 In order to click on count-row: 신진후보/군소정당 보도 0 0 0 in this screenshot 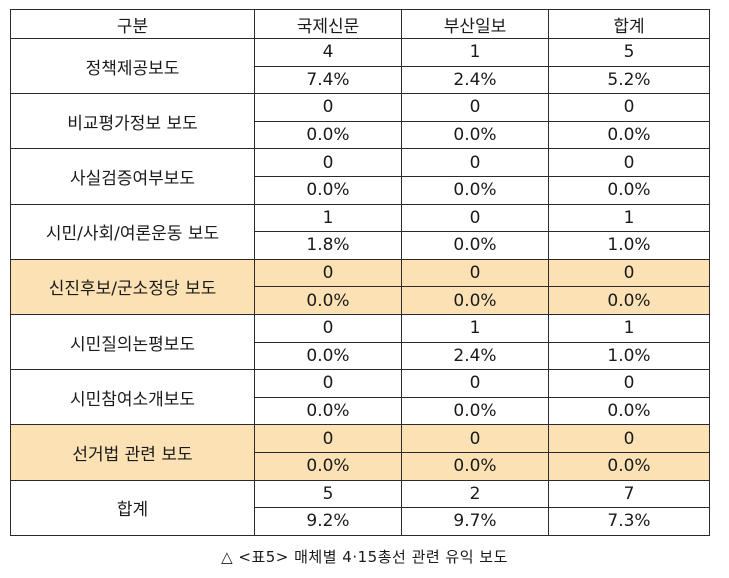, I will do `click(360, 286)`.